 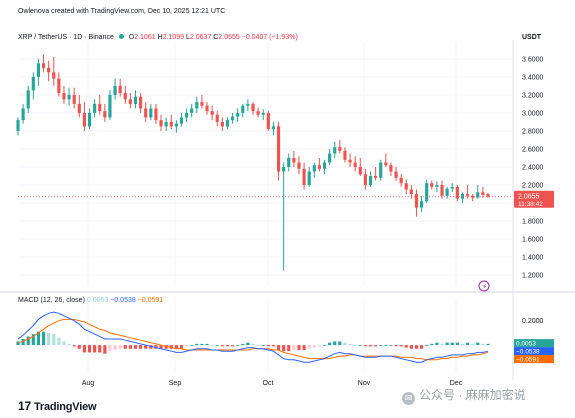 I want to click on lightning-icon, so click(x=484, y=286).